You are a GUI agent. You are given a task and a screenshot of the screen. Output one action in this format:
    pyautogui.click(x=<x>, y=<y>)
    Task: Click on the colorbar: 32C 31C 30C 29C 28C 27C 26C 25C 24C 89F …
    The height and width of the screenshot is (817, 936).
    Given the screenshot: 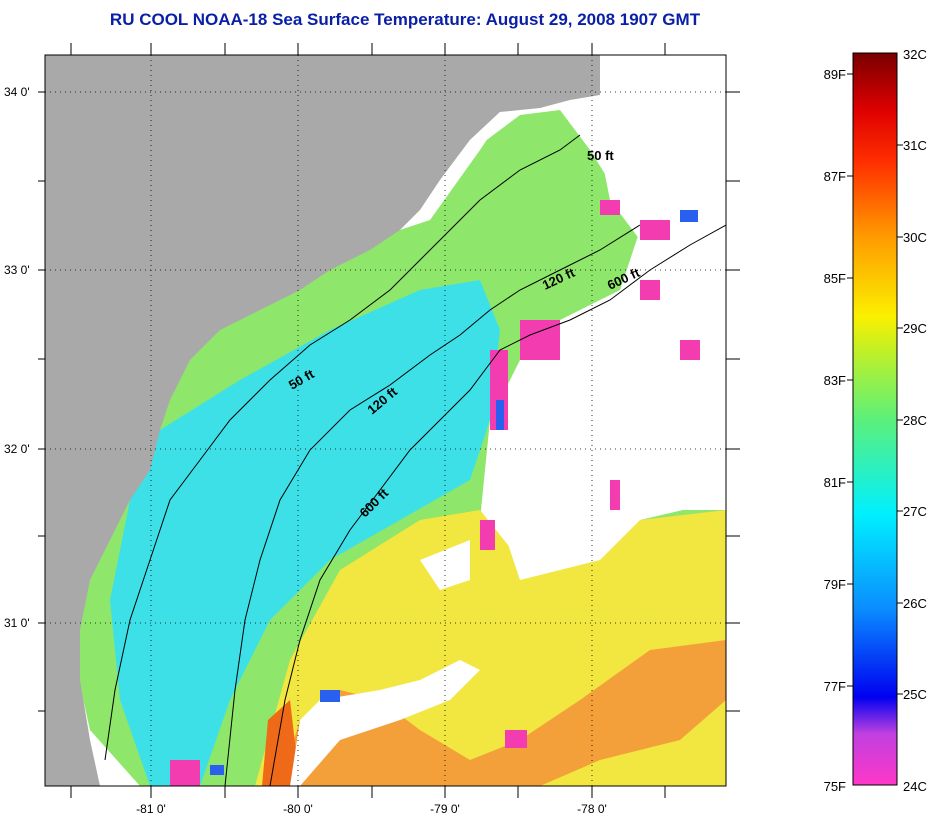 What is the action you would take?
    pyautogui.click(x=875, y=420)
    